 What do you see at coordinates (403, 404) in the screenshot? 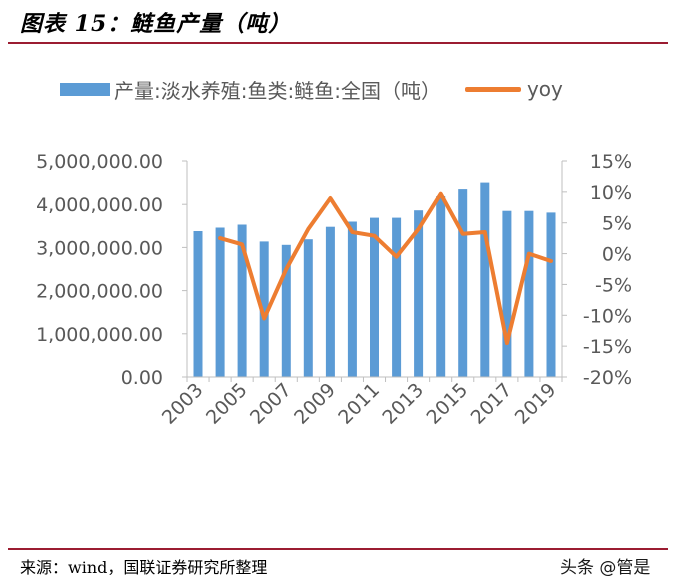
I see `x-tick-label: 2013` at bounding box center [403, 404].